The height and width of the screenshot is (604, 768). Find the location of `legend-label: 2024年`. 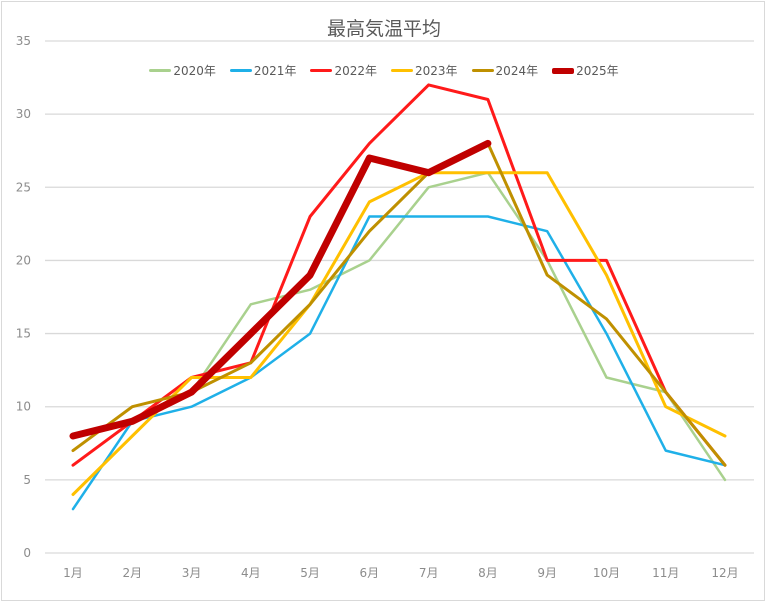

legend-label: 2024年 is located at coordinates (517, 71).